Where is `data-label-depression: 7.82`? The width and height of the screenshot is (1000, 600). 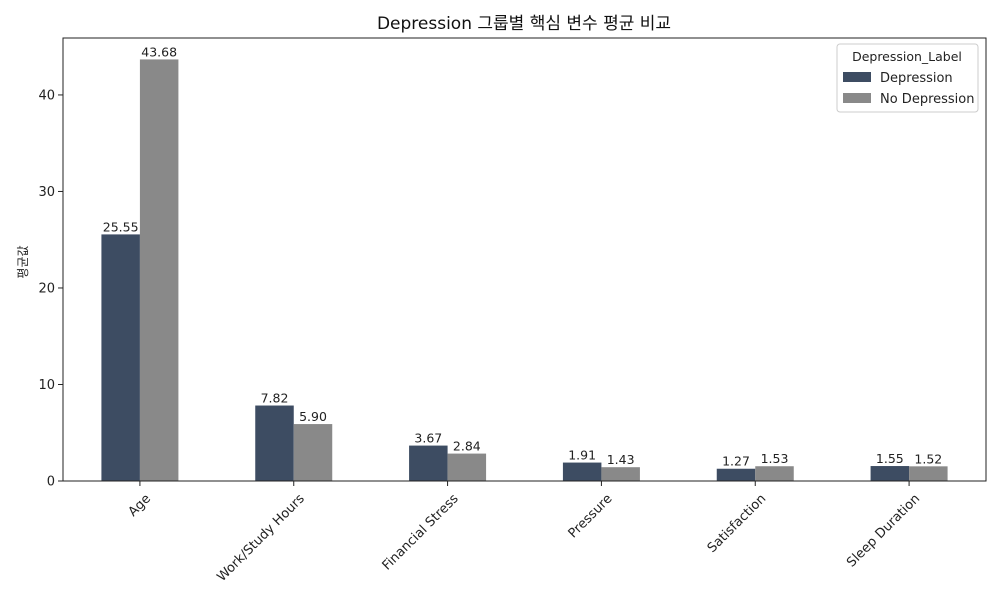 data-label-depression: 7.82 is located at coordinates (275, 398).